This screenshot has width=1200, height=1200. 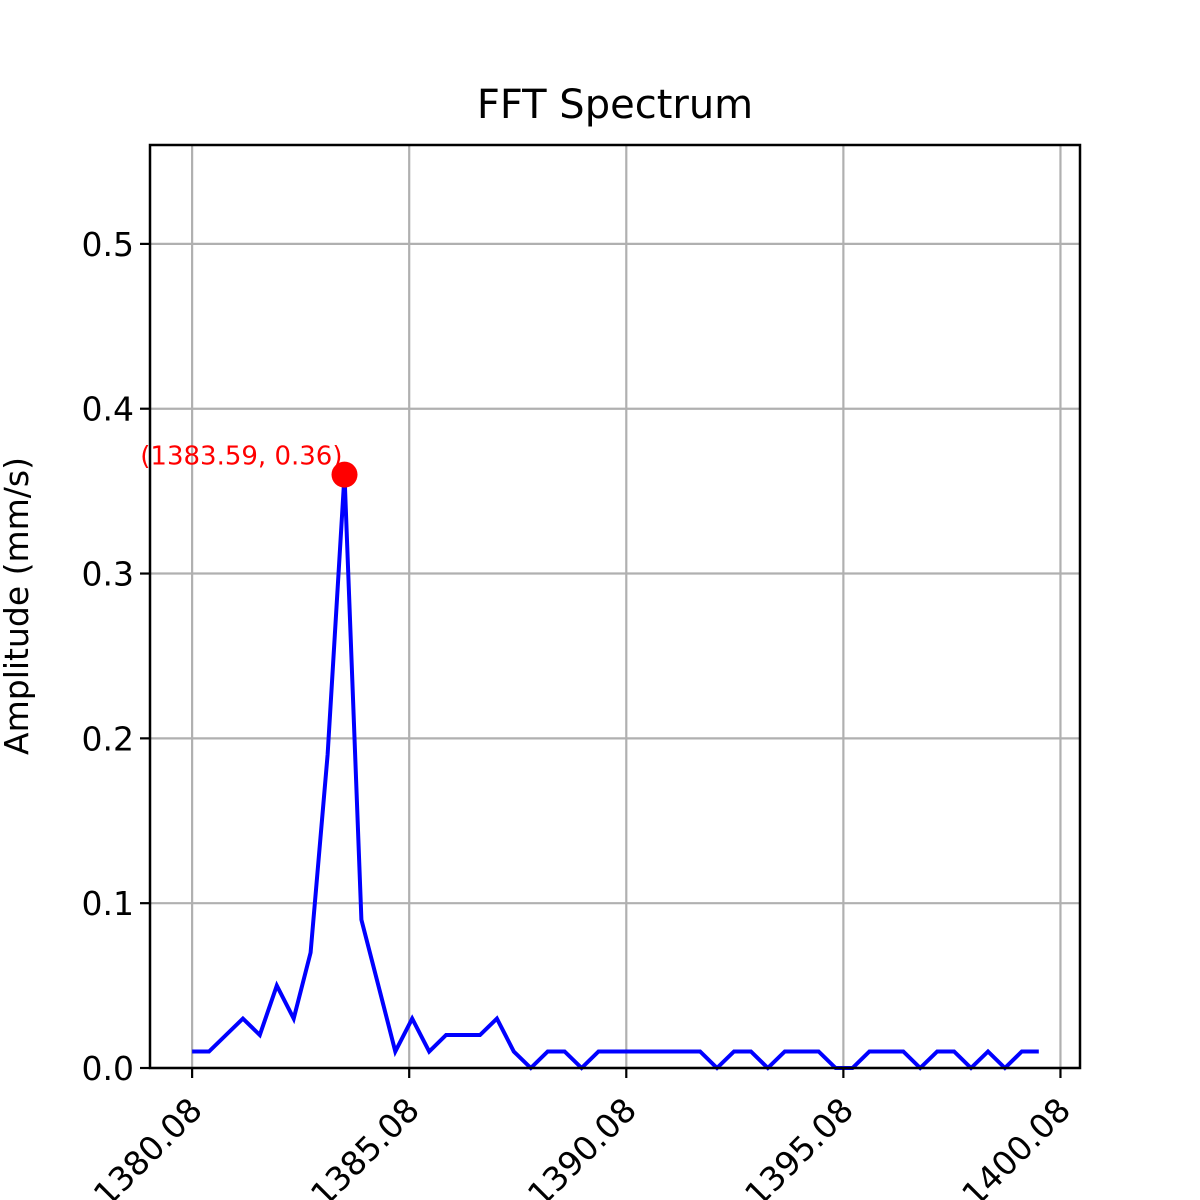 What do you see at coordinates (615, 105) in the screenshot?
I see `chart-title: FFT Spectrum` at bounding box center [615, 105].